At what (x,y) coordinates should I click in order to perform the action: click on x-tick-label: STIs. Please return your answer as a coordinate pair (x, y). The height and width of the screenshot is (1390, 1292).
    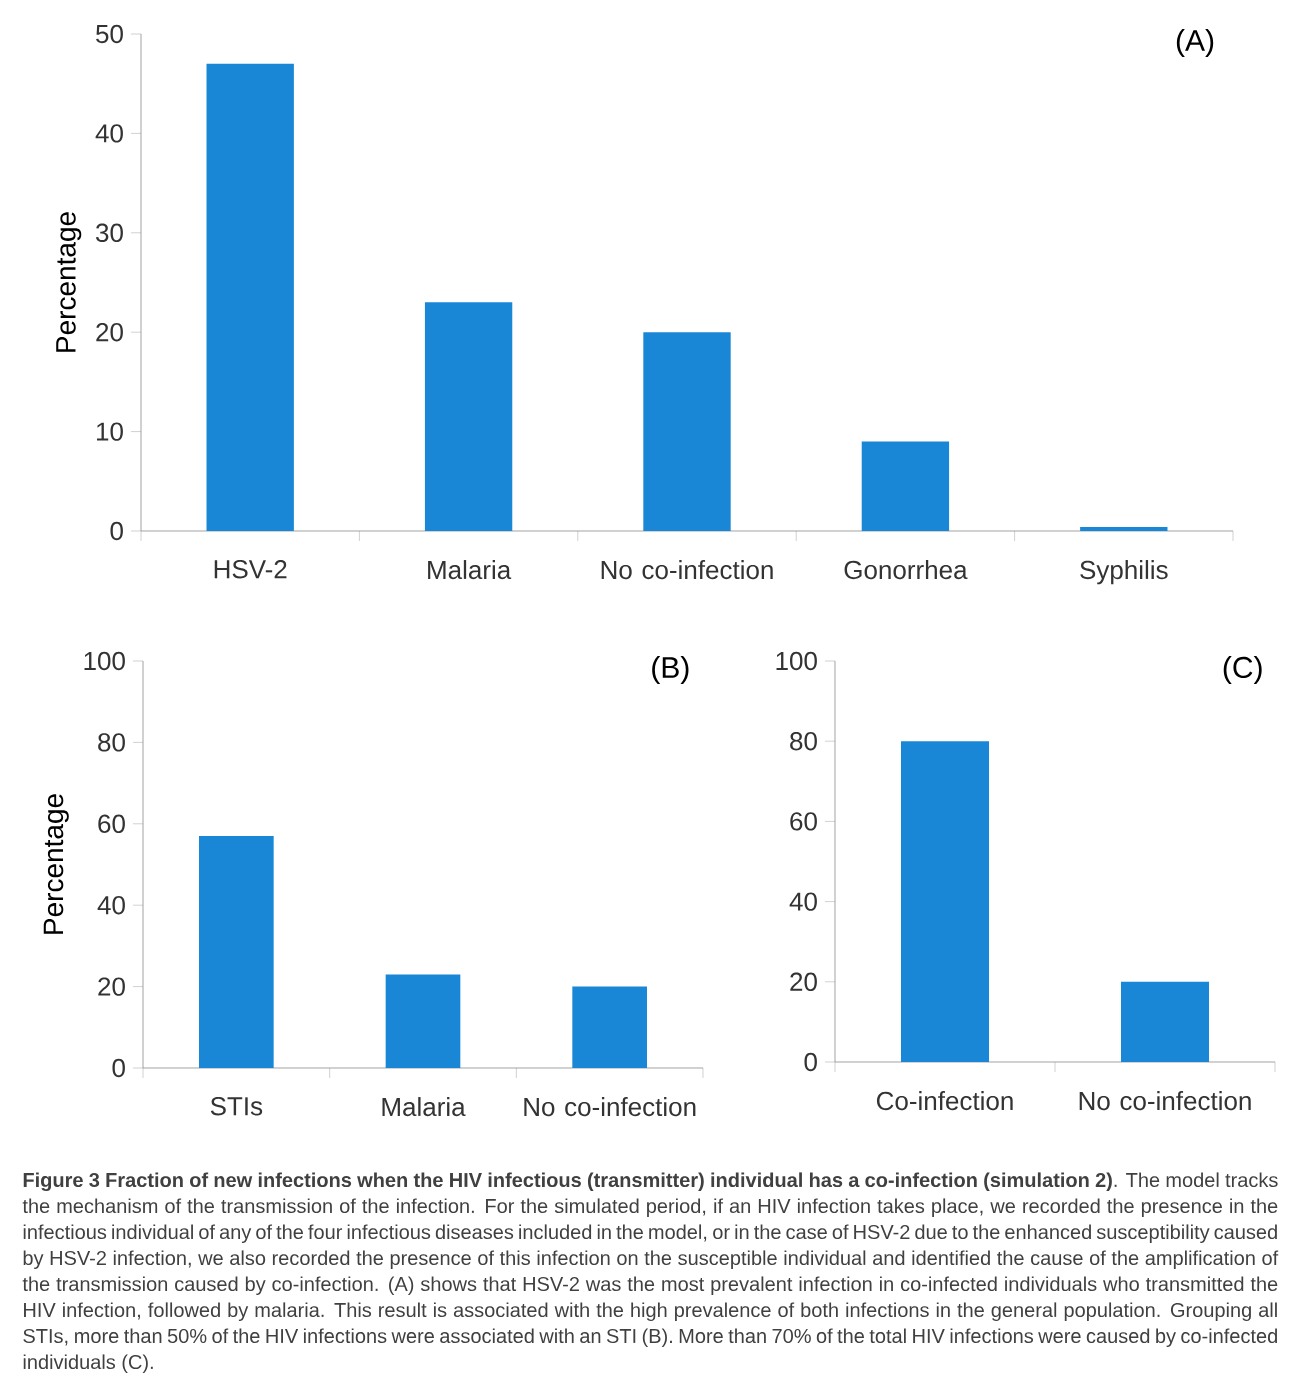
    Looking at the image, I should click on (236, 1106).